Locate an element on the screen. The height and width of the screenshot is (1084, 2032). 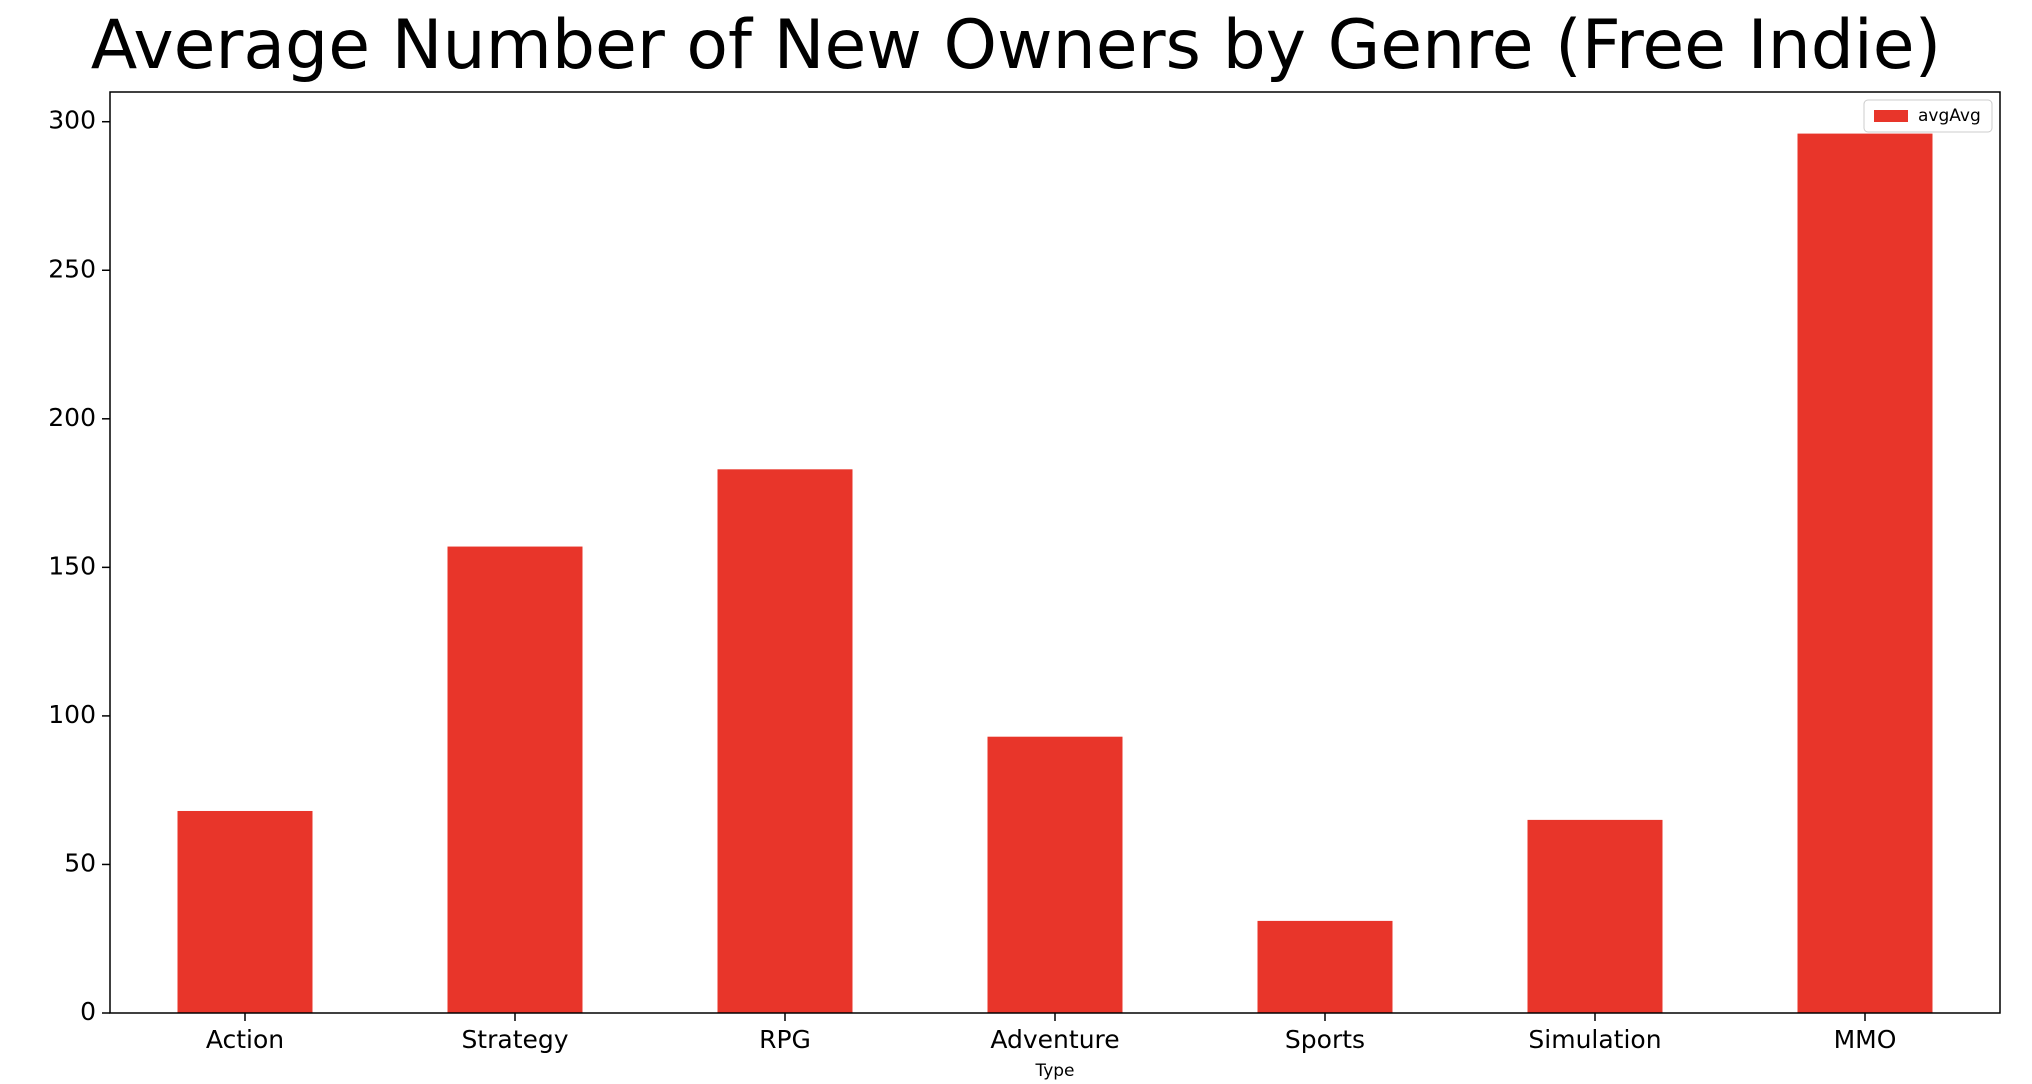
bar-mmo is located at coordinates (1865, 573).